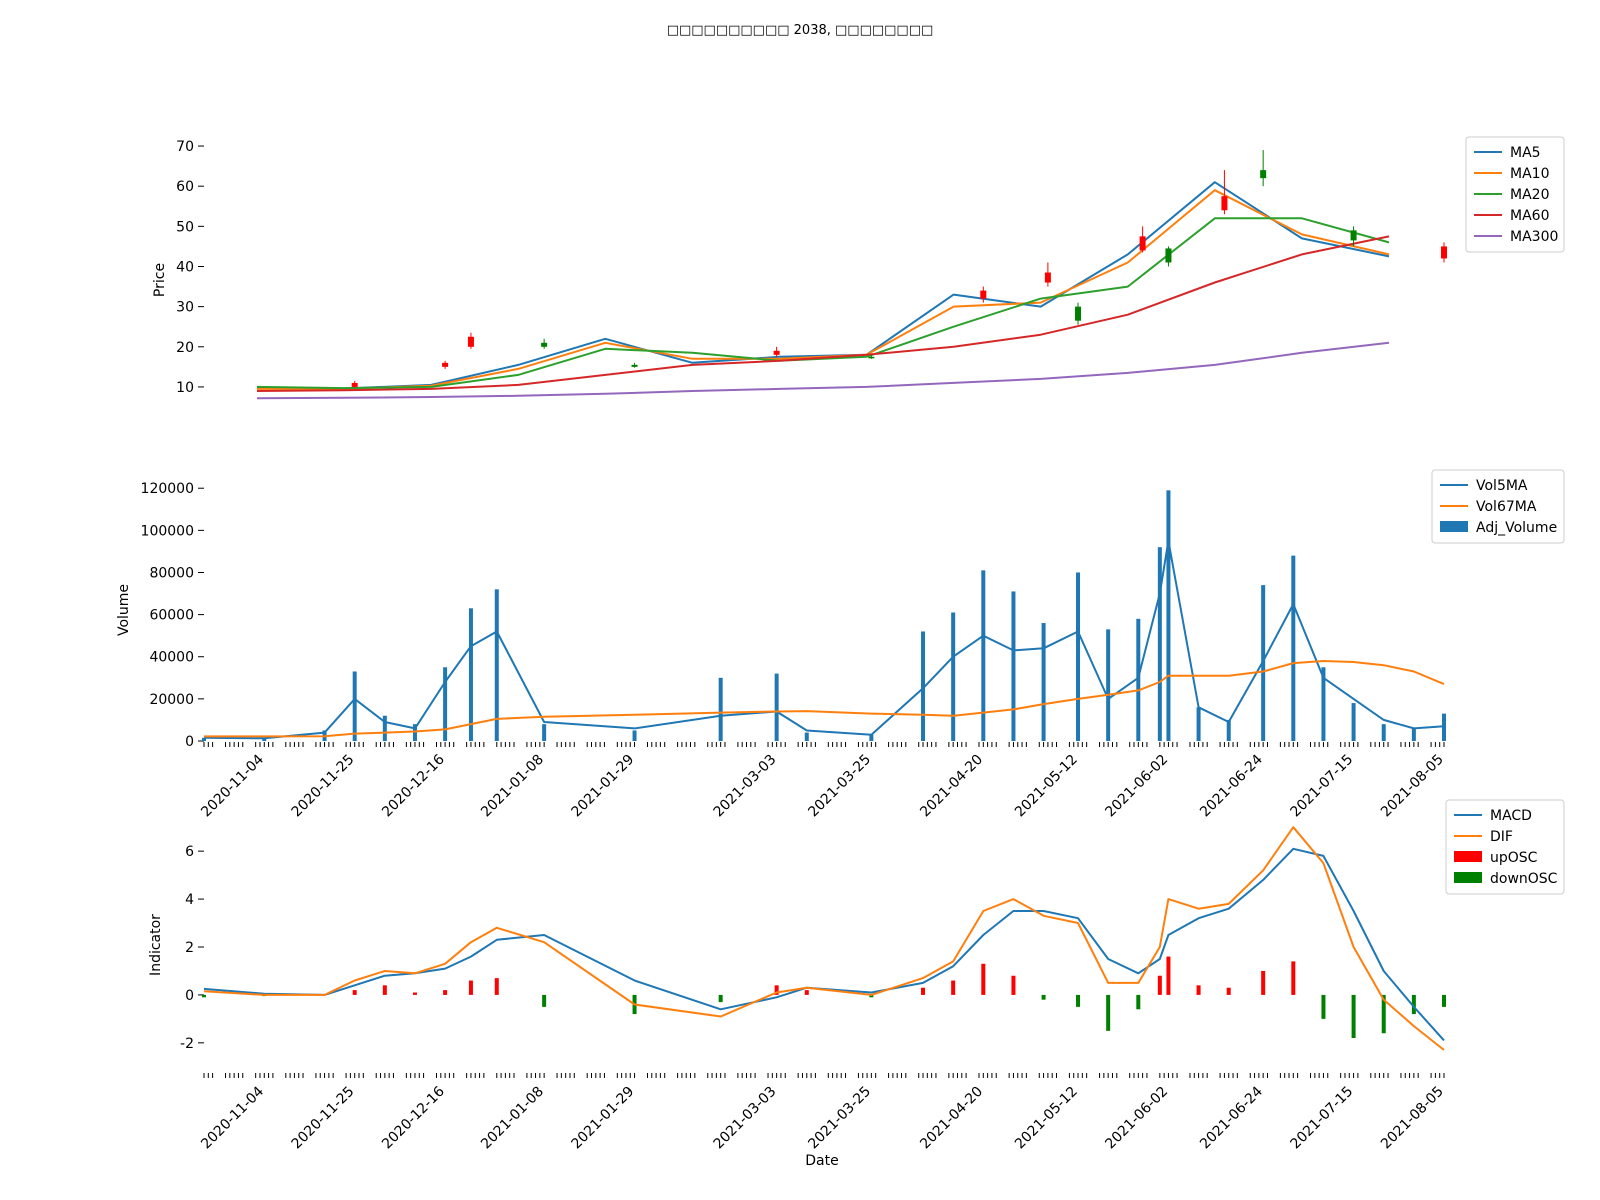 The image size is (1600, 1200). Describe the element at coordinates (124, 610) in the screenshot. I see `volume-ylabel: Volume` at that location.